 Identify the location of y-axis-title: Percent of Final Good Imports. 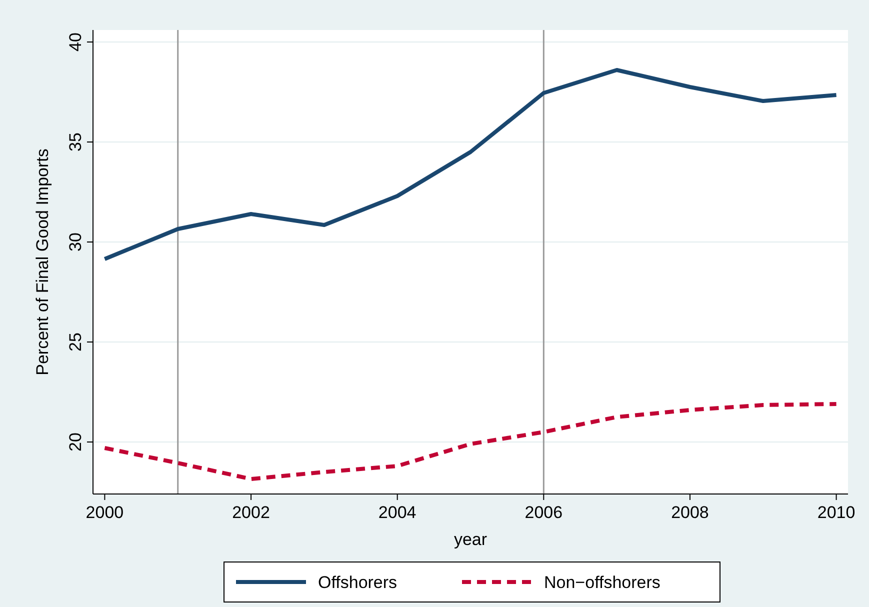
(42, 262).